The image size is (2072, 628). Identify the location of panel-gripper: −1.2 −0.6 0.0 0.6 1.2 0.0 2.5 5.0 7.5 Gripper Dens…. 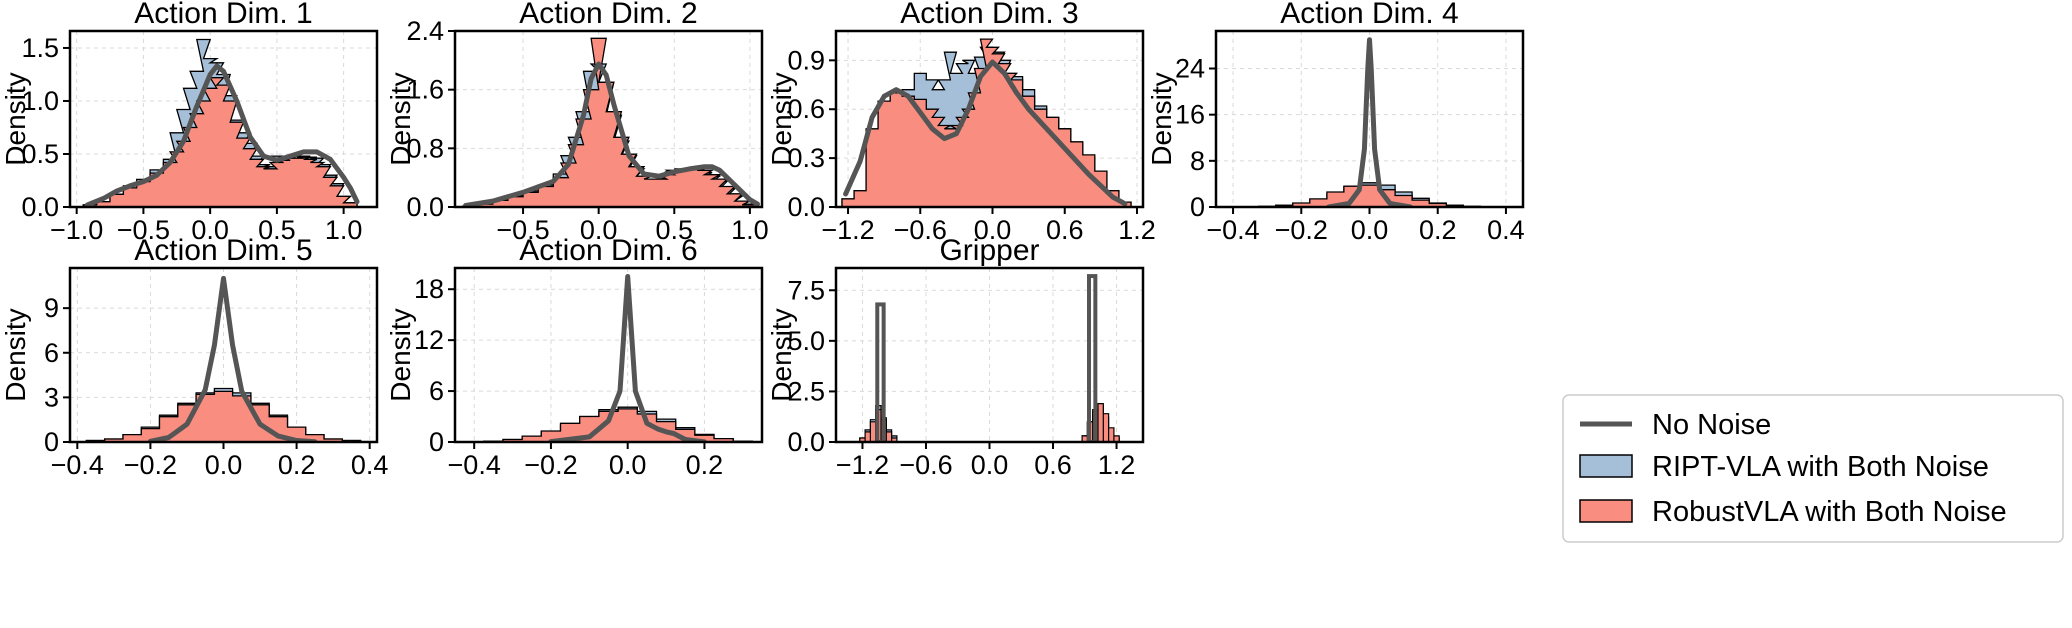
(955, 357).